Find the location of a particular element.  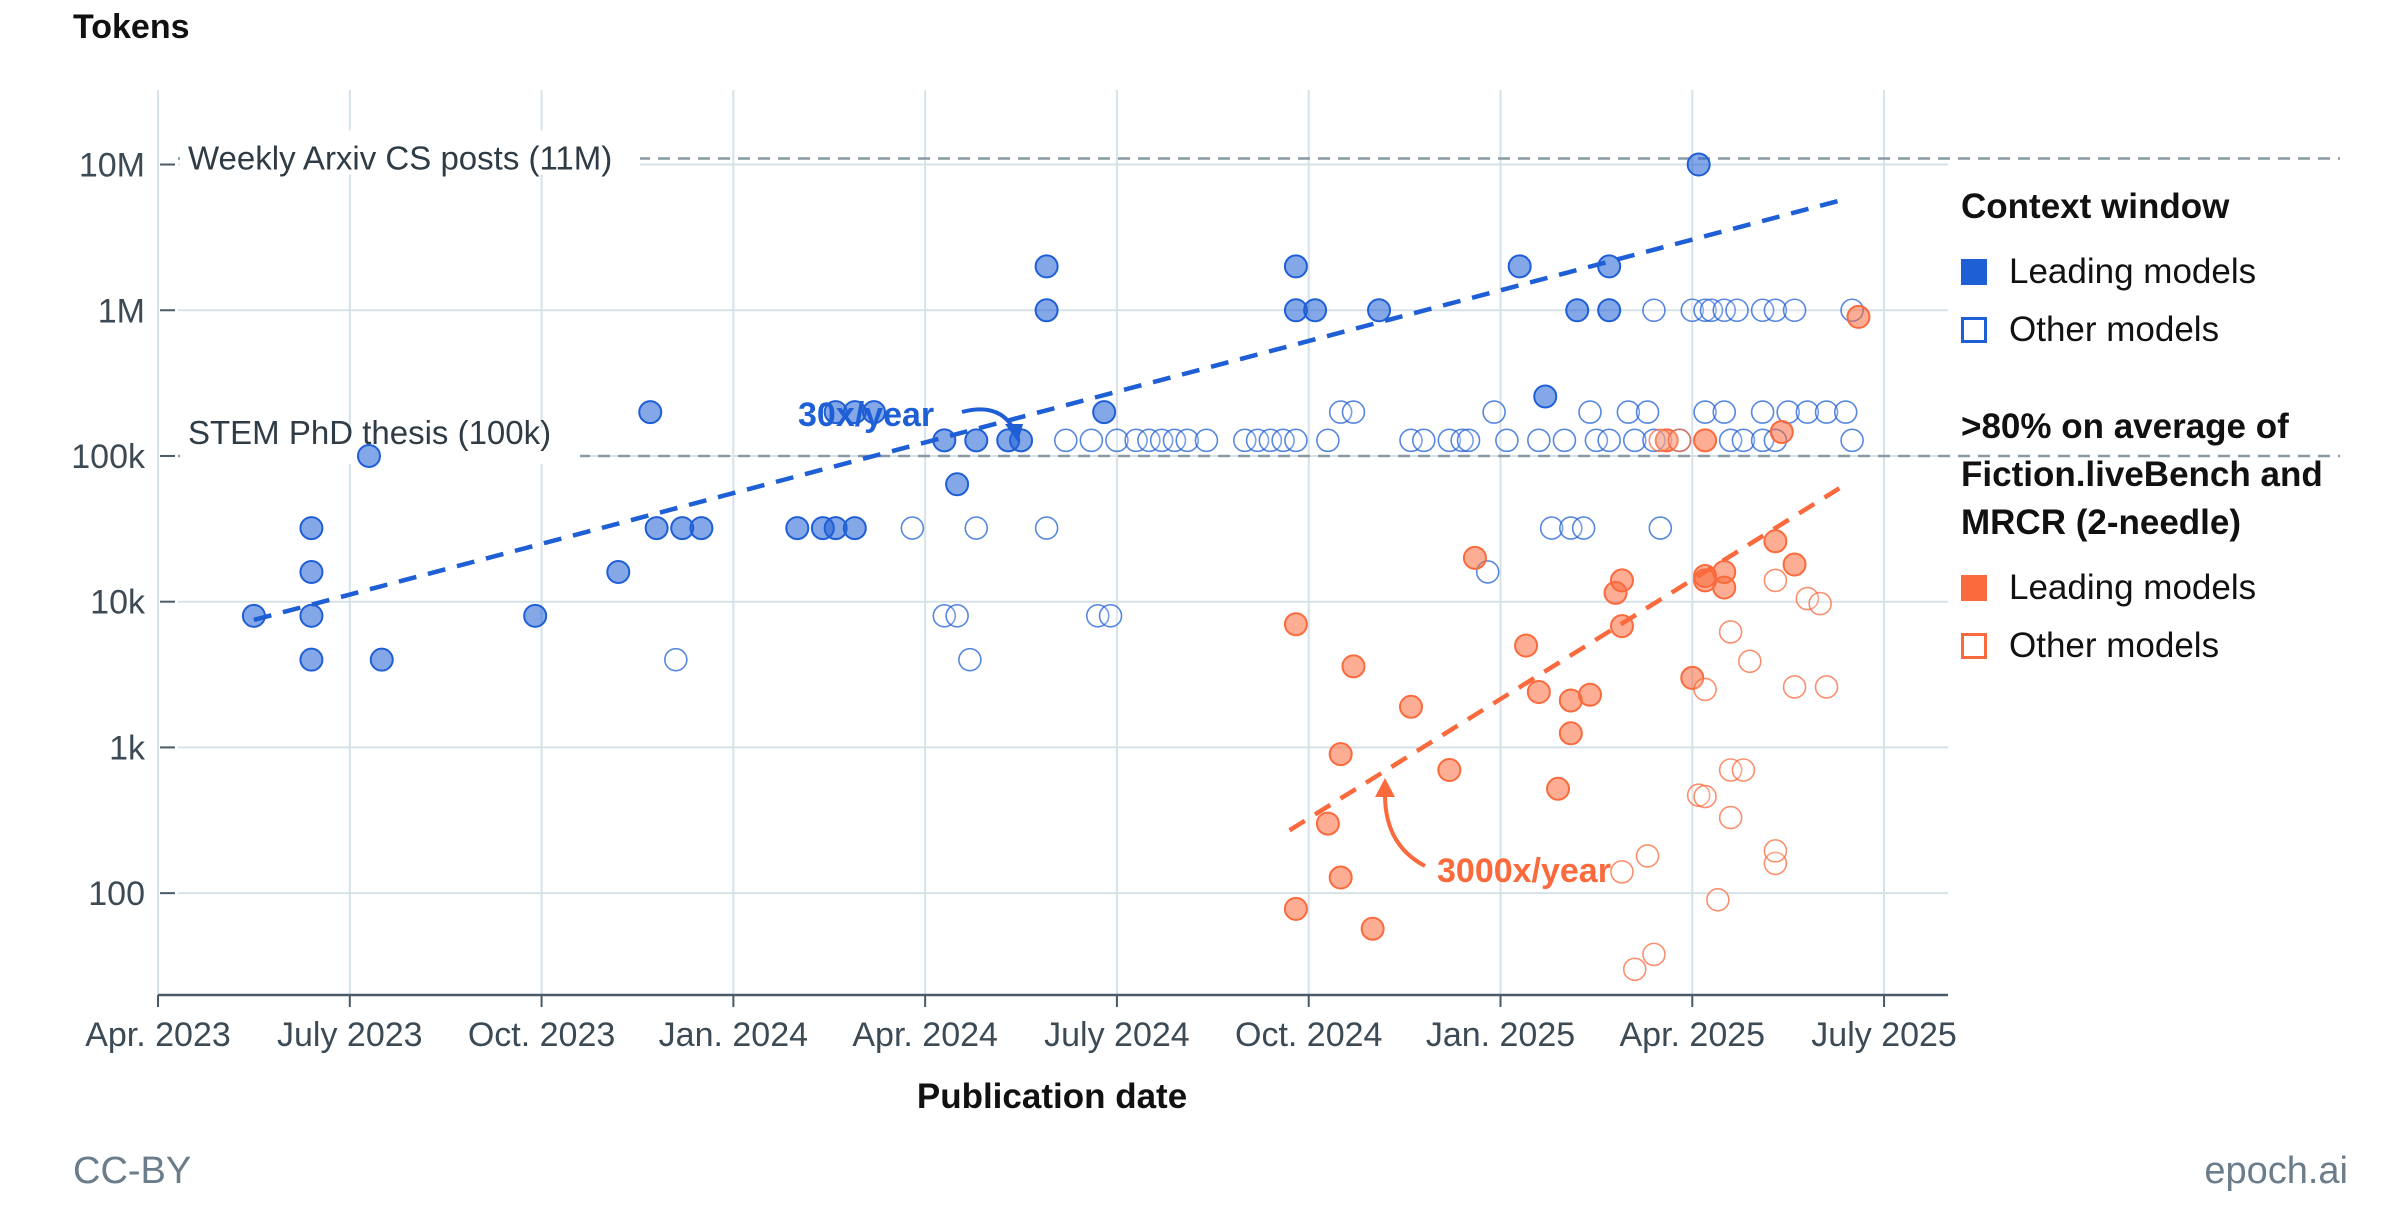

x-tick-label: Jan. 2025 is located at coordinates (1500, 1035).